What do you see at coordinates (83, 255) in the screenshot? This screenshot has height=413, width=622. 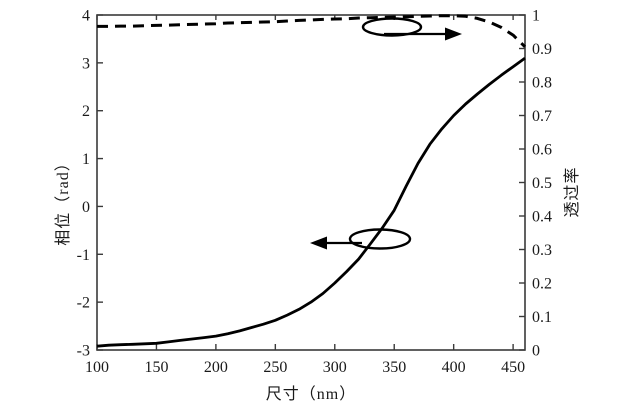 I see `left-y-tick-label: -1` at bounding box center [83, 255].